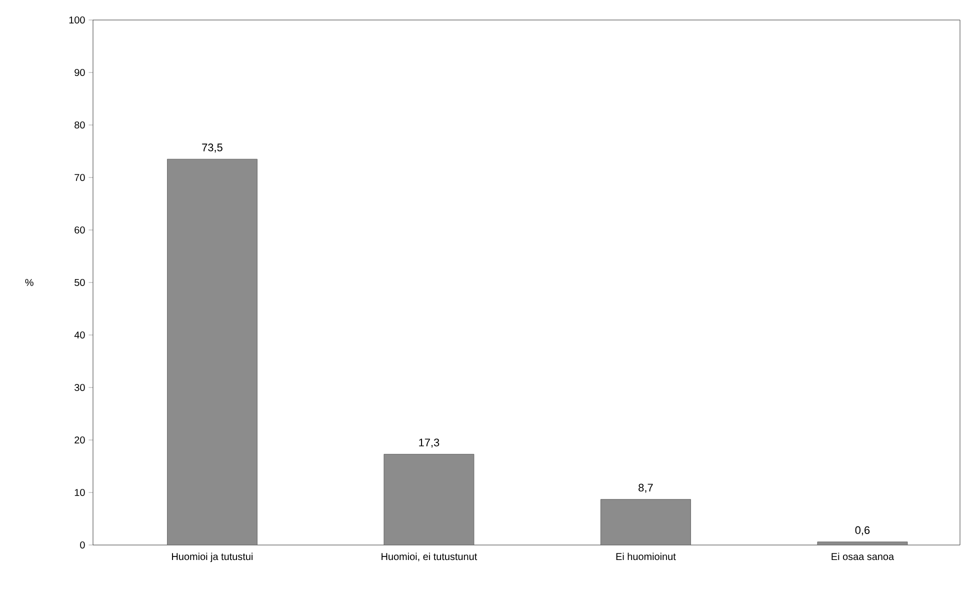 This screenshot has height=596, width=962. I want to click on y-tick-label: 40, so click(79, 335).